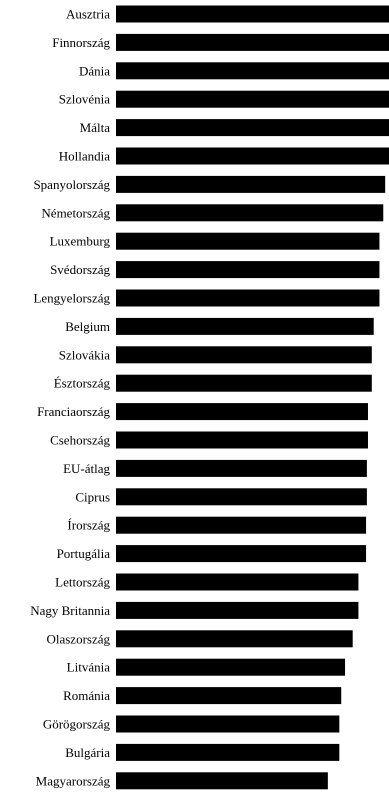 The height and width of the screenshot is (793, 389). Describe the element at coordinates (88, 525) in the screenshot. I see `category-label: Írország` at that location.